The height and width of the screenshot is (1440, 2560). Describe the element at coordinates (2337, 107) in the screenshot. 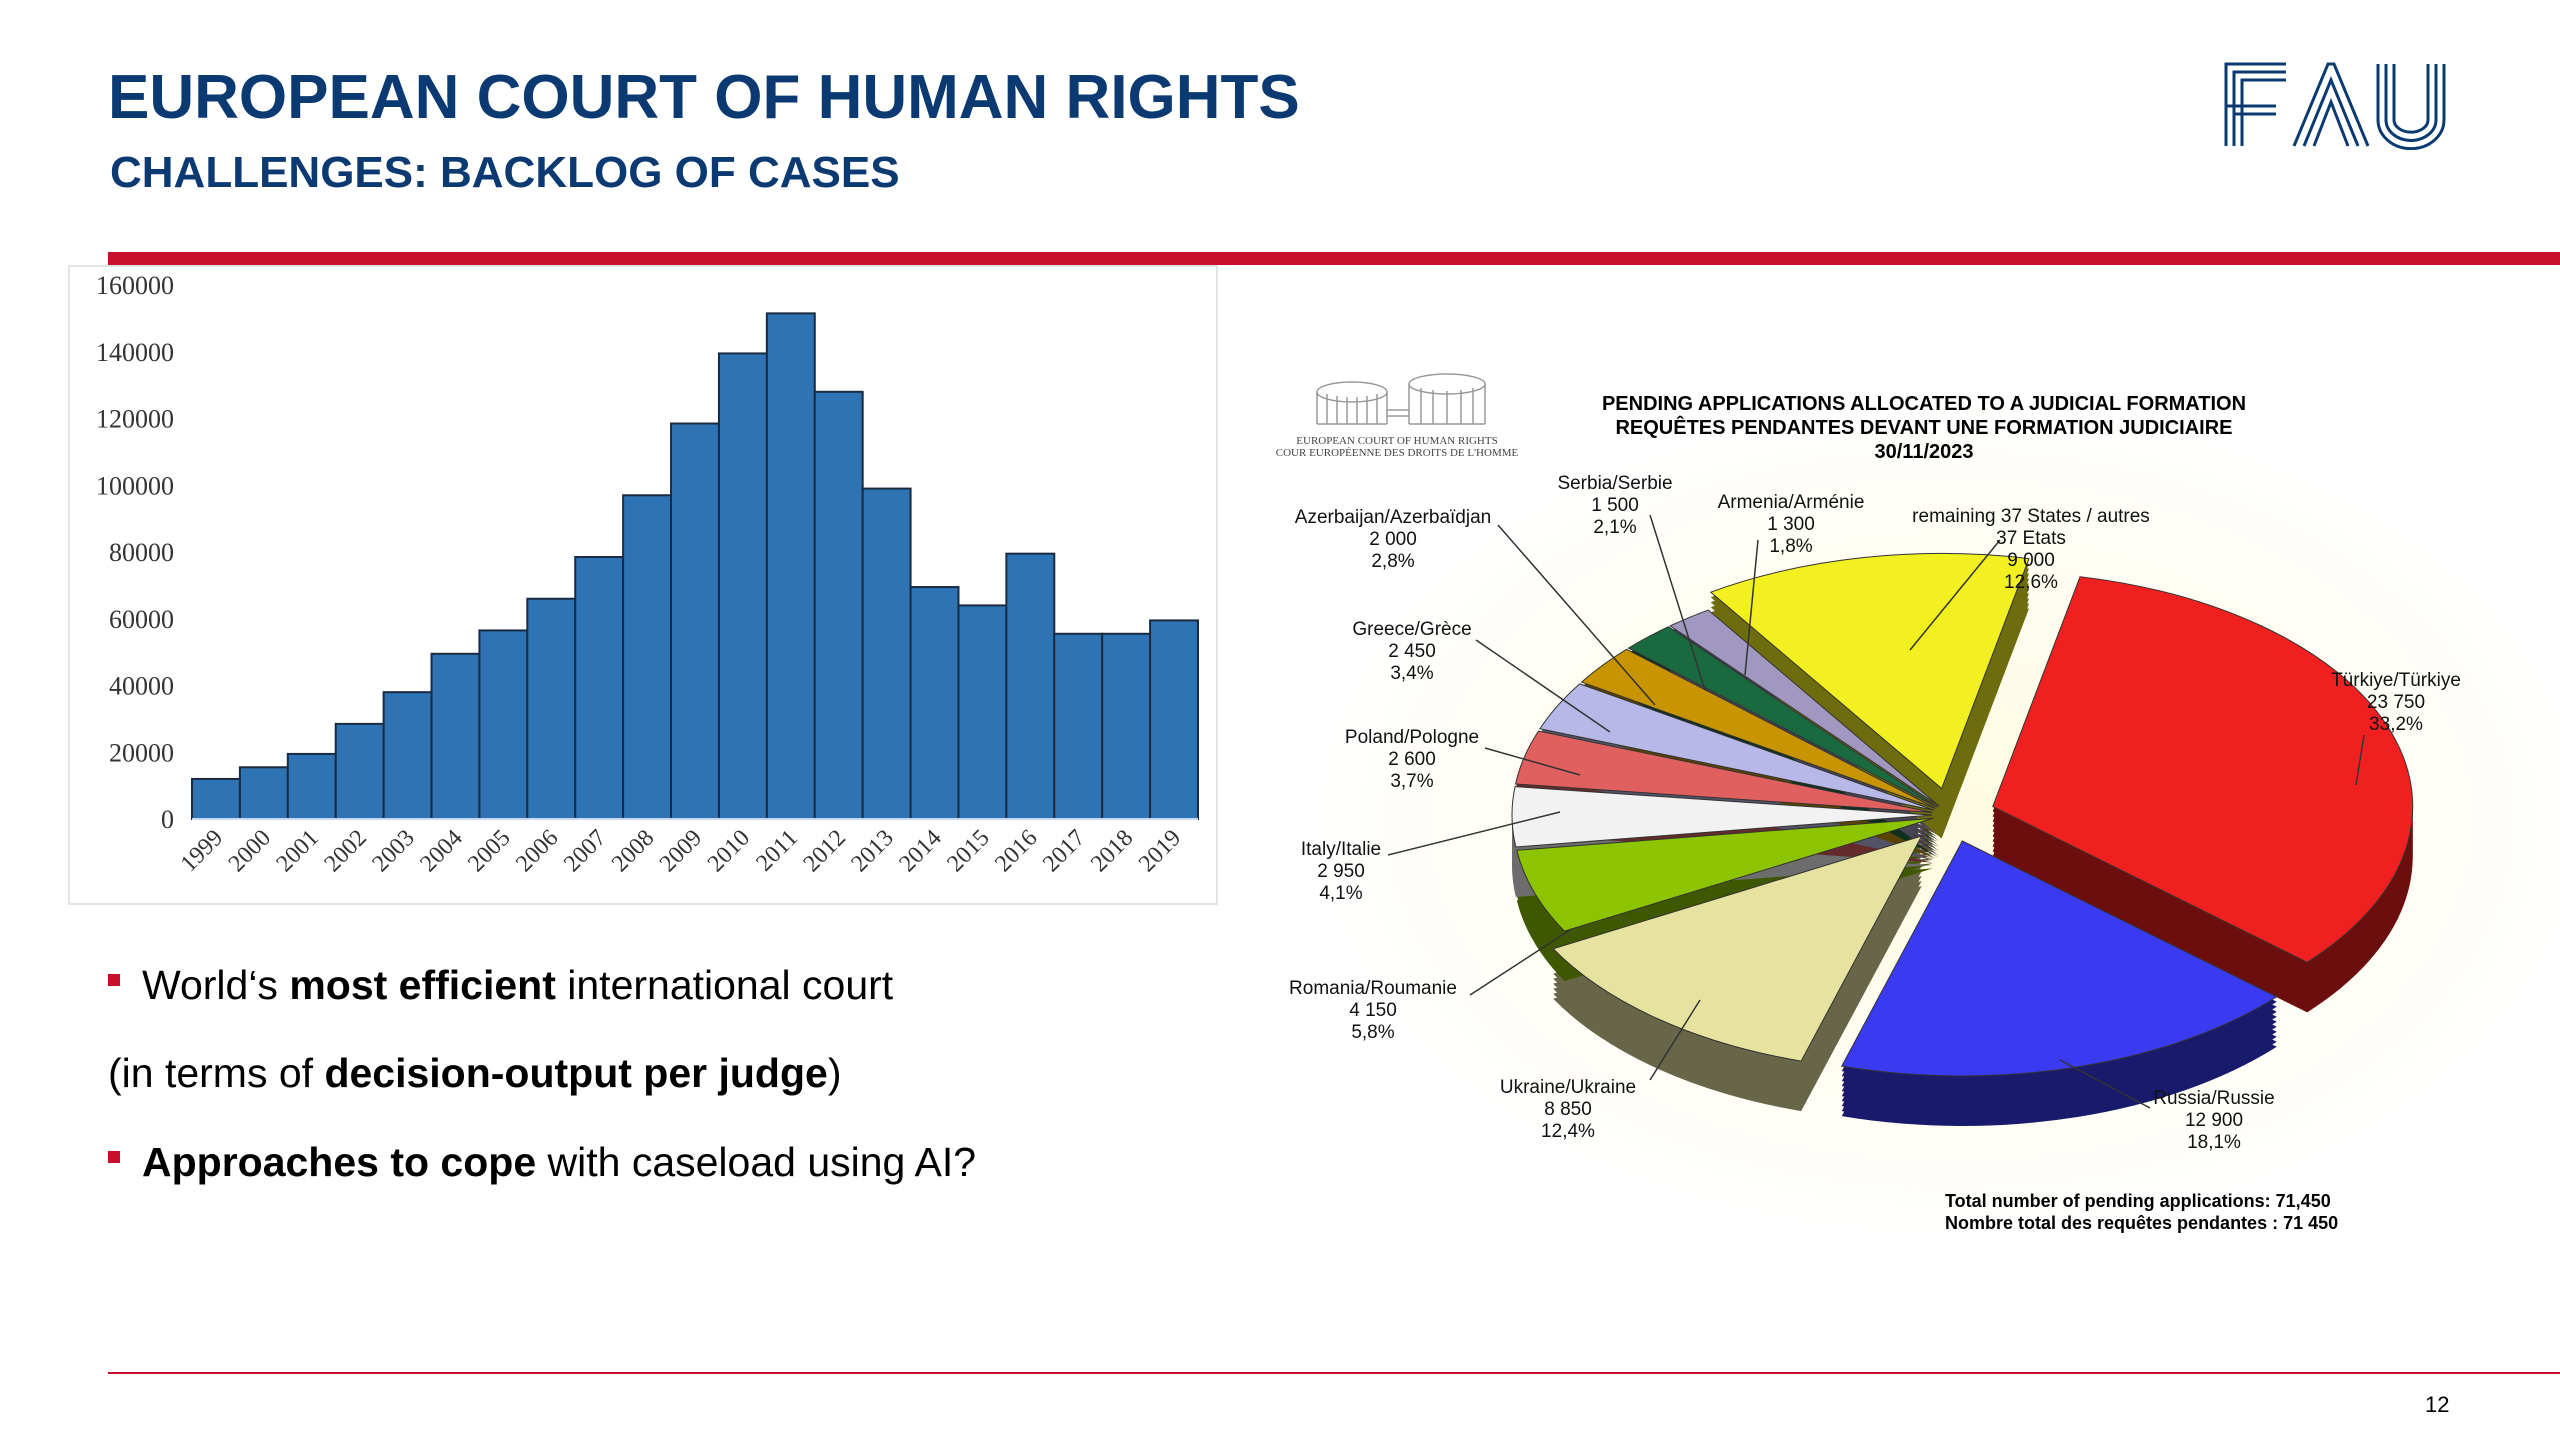

I see `fau-logo` at that location.